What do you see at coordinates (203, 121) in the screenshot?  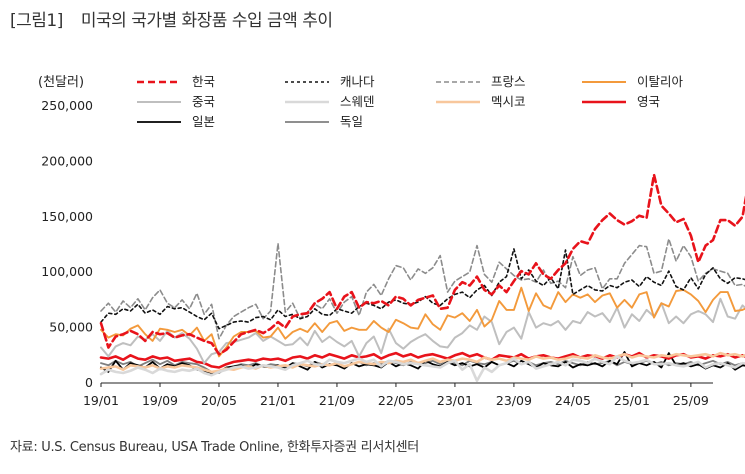 I see `legend-label-9: 일본` at bounding box center [203, 121].